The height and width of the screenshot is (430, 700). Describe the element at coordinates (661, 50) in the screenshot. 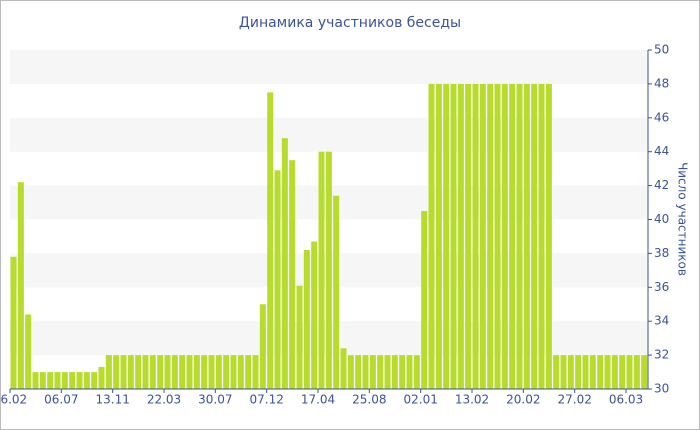

I see `y-tick-label: 50` at that location.